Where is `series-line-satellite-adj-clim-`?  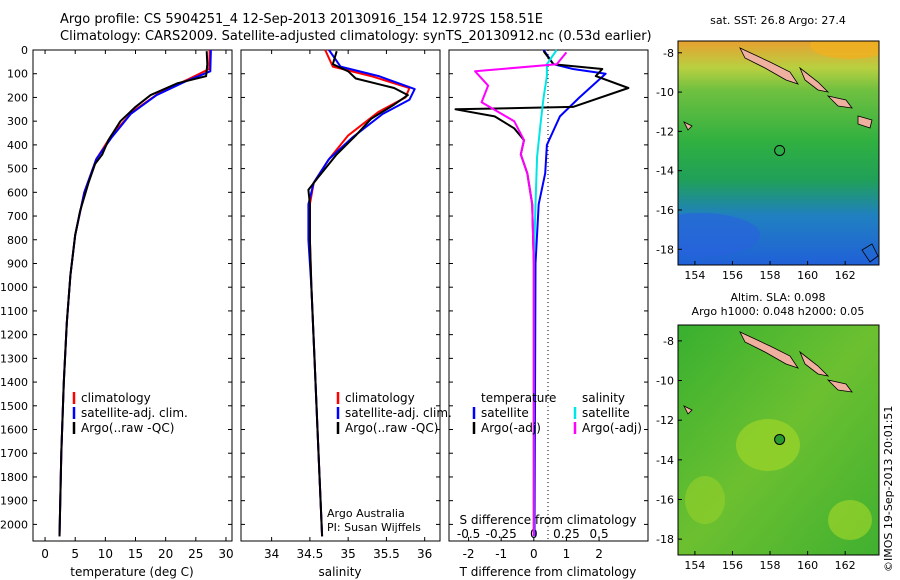 series-line-satellite-adj-clim- is located at coordinates (361, 293).